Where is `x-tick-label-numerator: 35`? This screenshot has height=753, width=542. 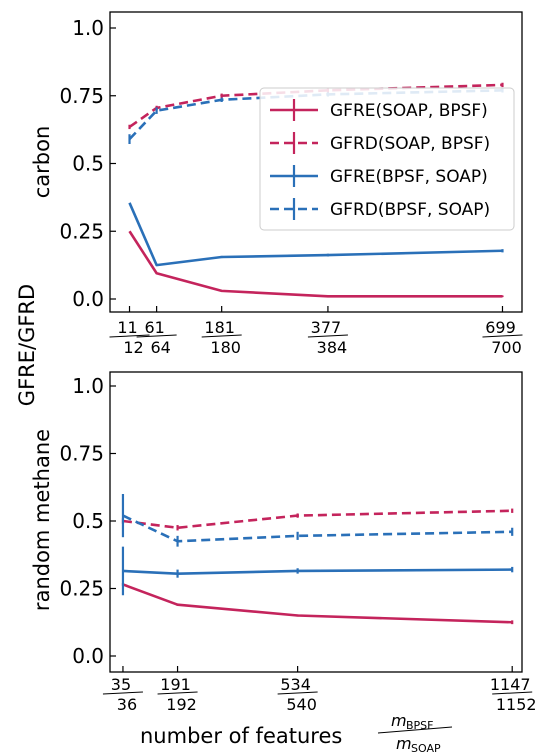
x-tick-label-numerator: 35 is located at coordinates (121, 684).